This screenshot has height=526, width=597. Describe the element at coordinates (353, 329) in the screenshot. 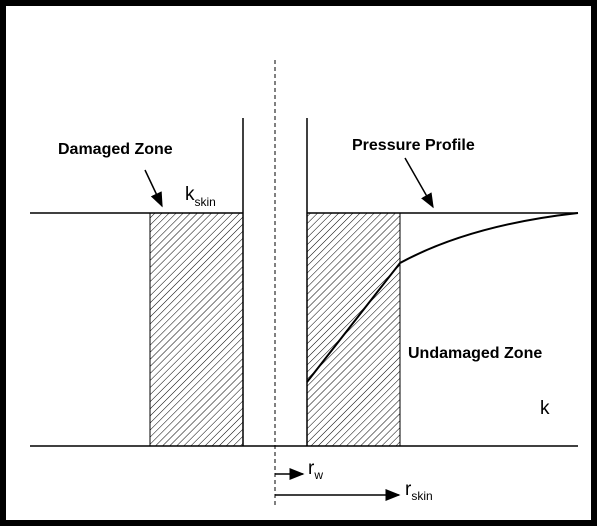

I see `damaged-zone-right` at that location.